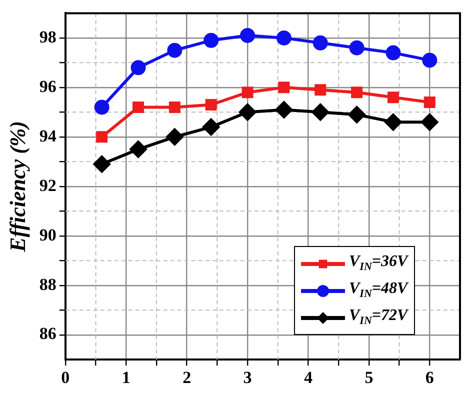 The width and height of the screenshot is (470, 396). I want to click on y-tick-label: 86, so click(47, 334).